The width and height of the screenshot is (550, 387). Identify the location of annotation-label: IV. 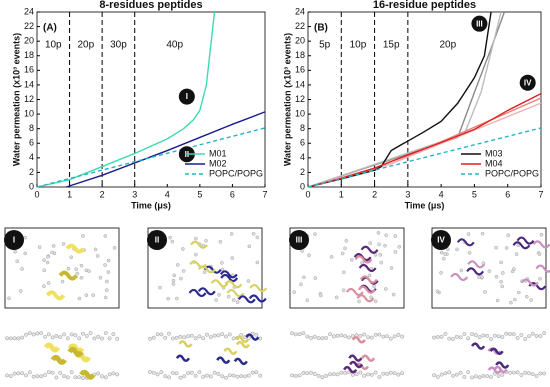
(528, 82).